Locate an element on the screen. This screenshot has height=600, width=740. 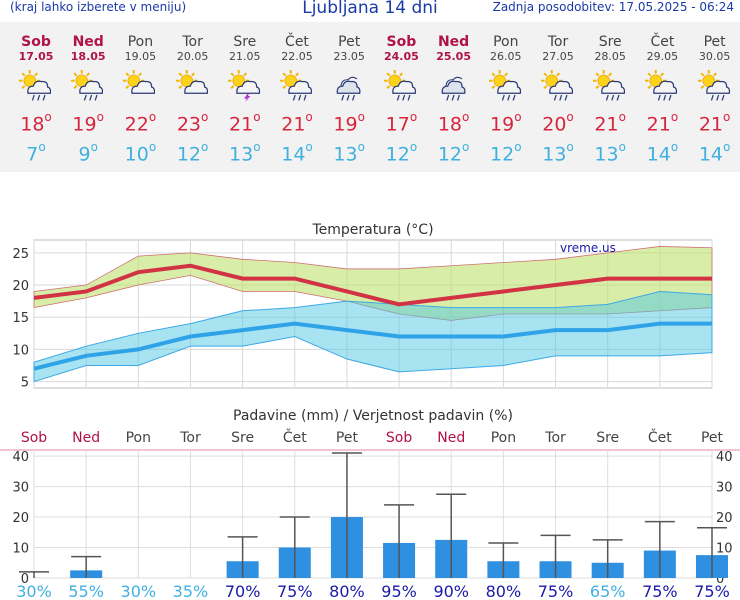
day-date: 30.05 is located at coordinates (714, 56).